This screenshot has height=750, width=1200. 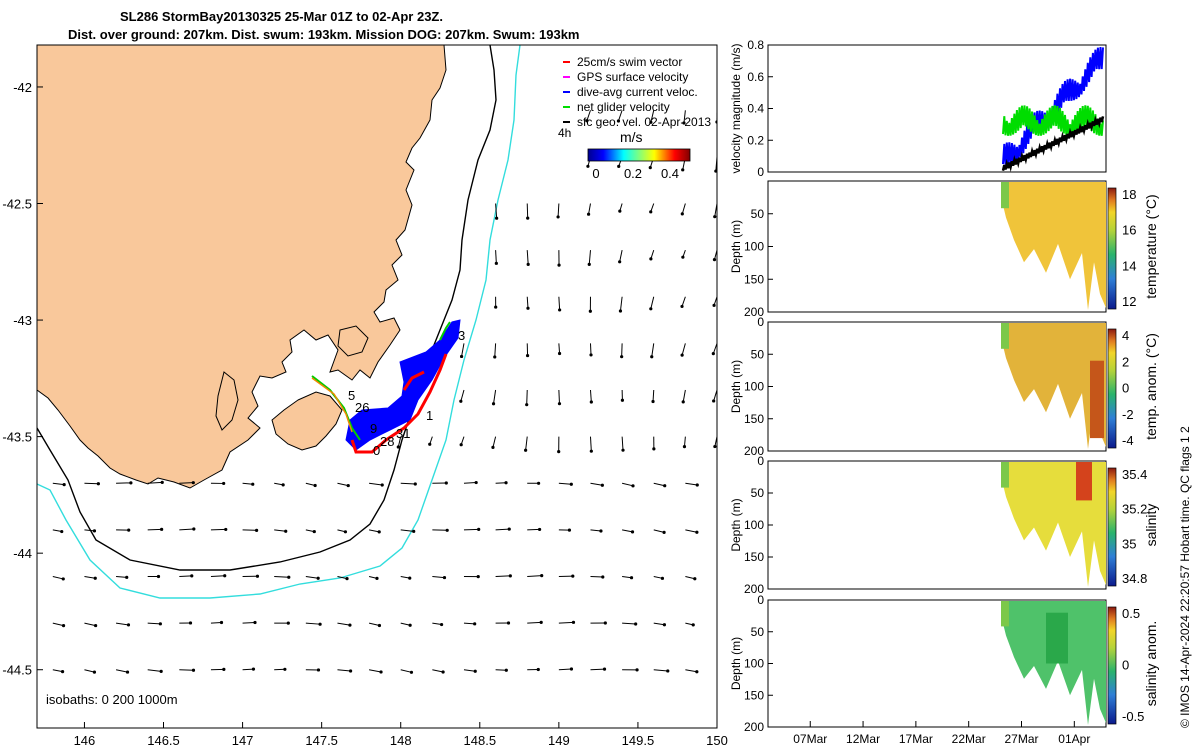 I want to click on panel-colorbar-tick-label: 12, so click(x=1129, y=301).